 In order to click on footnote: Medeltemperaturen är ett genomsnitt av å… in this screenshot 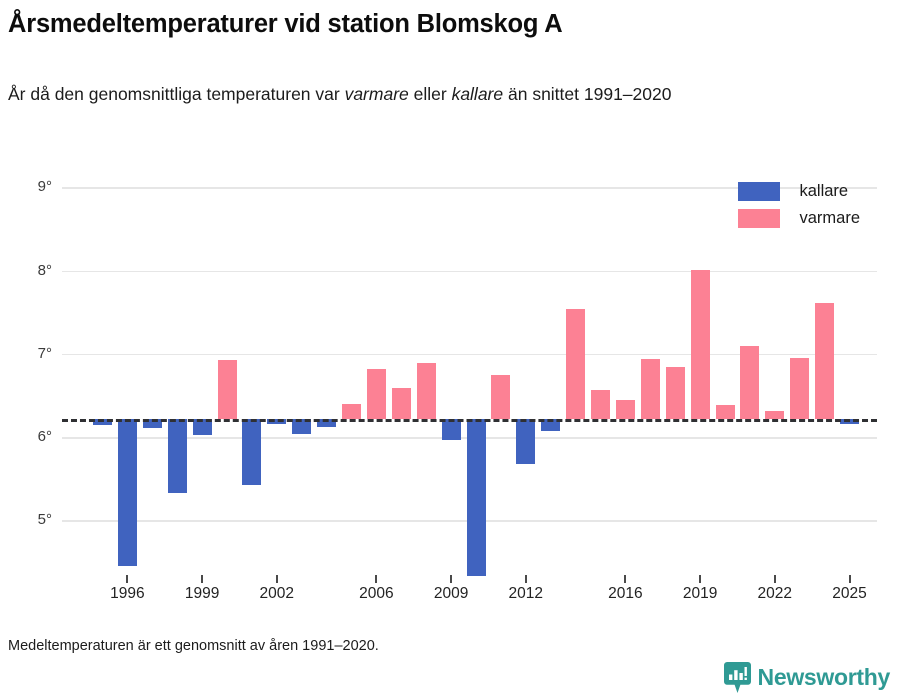, I will do `click(193, 646)`.